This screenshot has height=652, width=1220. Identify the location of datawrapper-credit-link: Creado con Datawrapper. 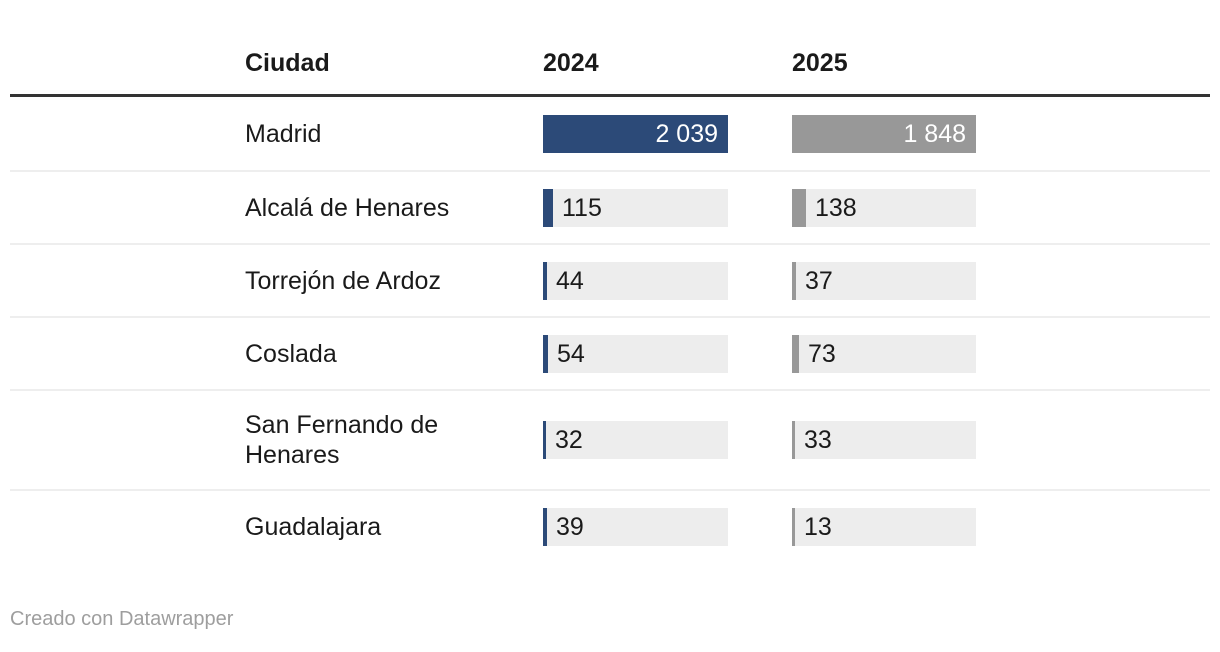
(122, 619).